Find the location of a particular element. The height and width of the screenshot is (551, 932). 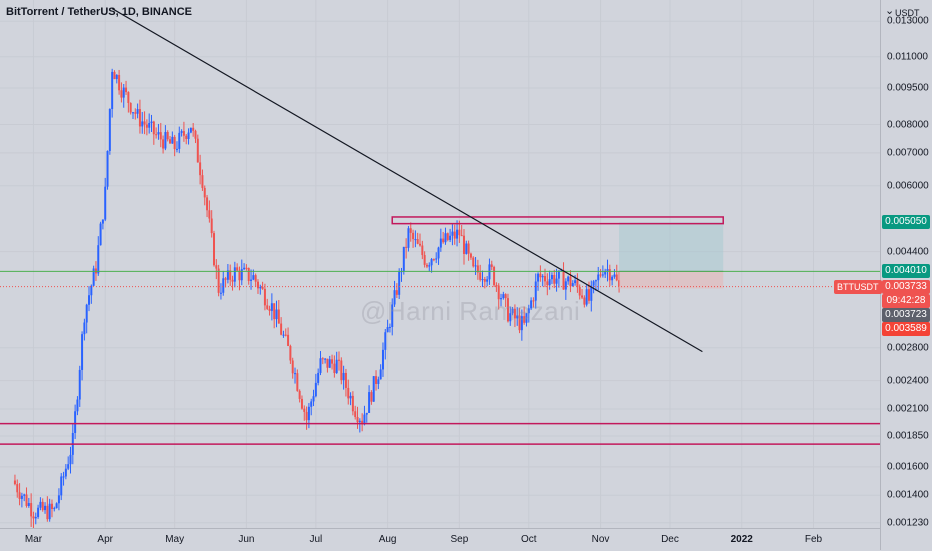

price-tick-label: 0.001600 is located at coordinates (908, 467).